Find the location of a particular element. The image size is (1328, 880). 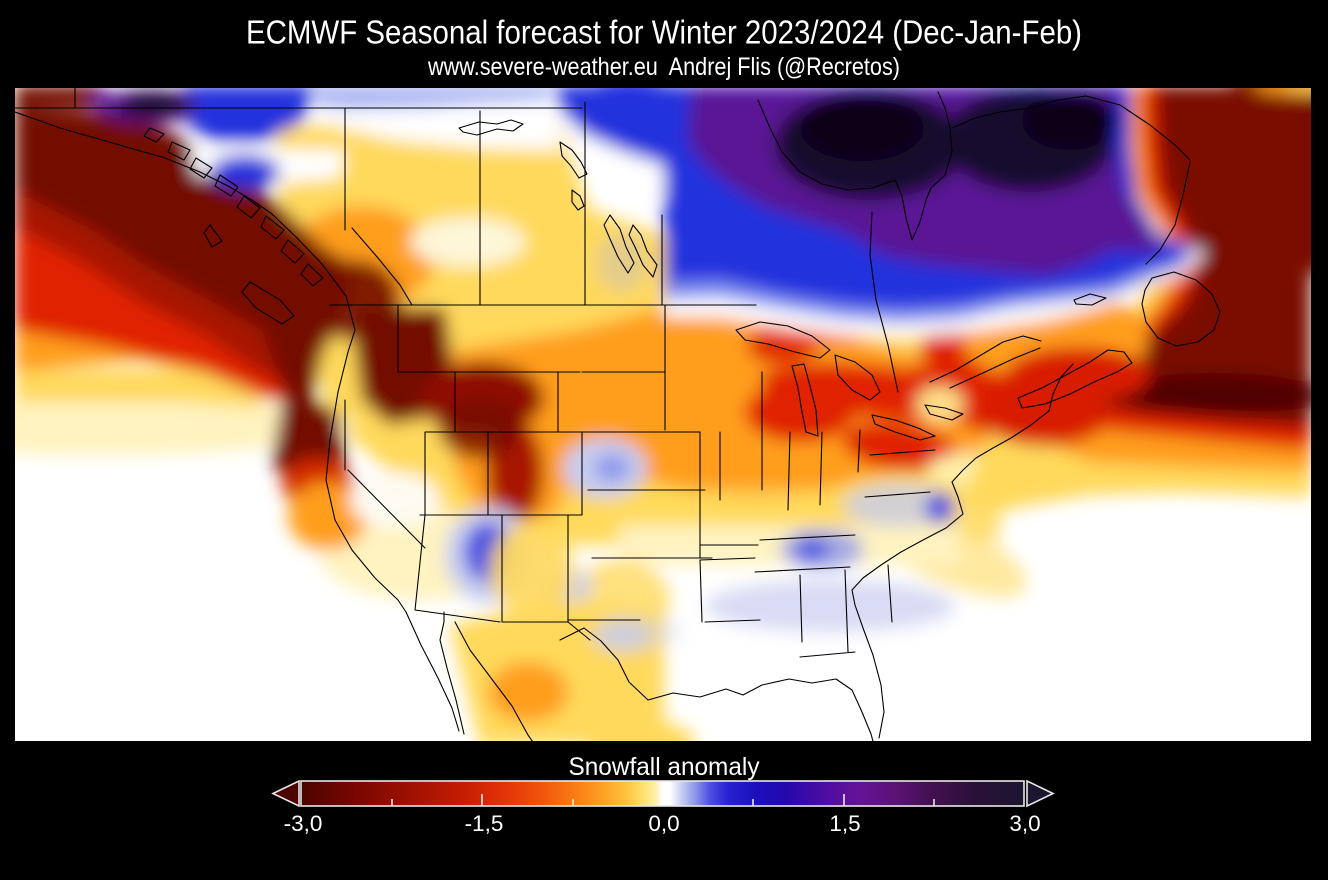

svg-text: -1,5 is located at coordinates (484, 823).